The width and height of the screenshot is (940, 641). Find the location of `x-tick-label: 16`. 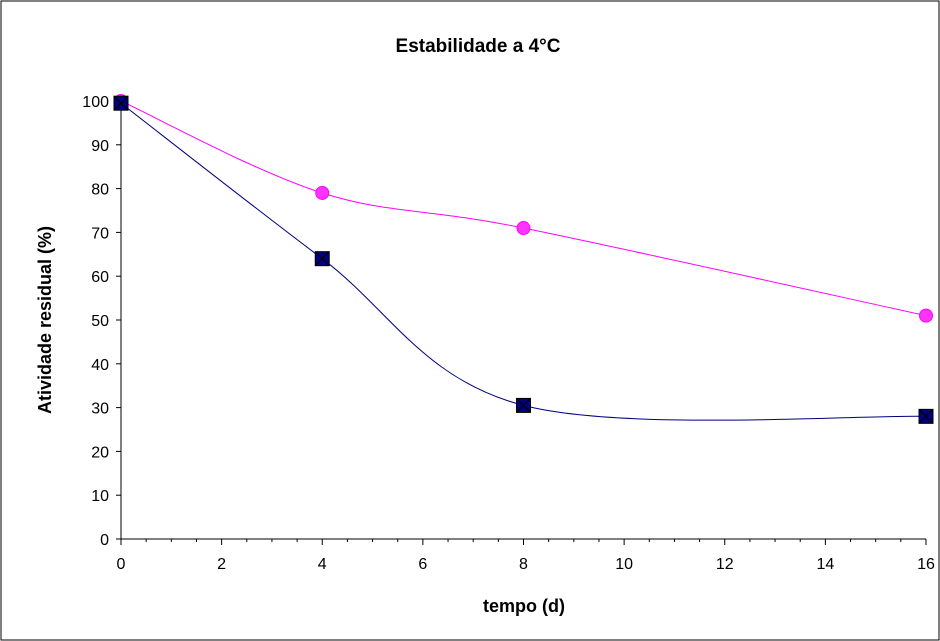

x-tick-label: 16 is located at coordinates (926, 564).